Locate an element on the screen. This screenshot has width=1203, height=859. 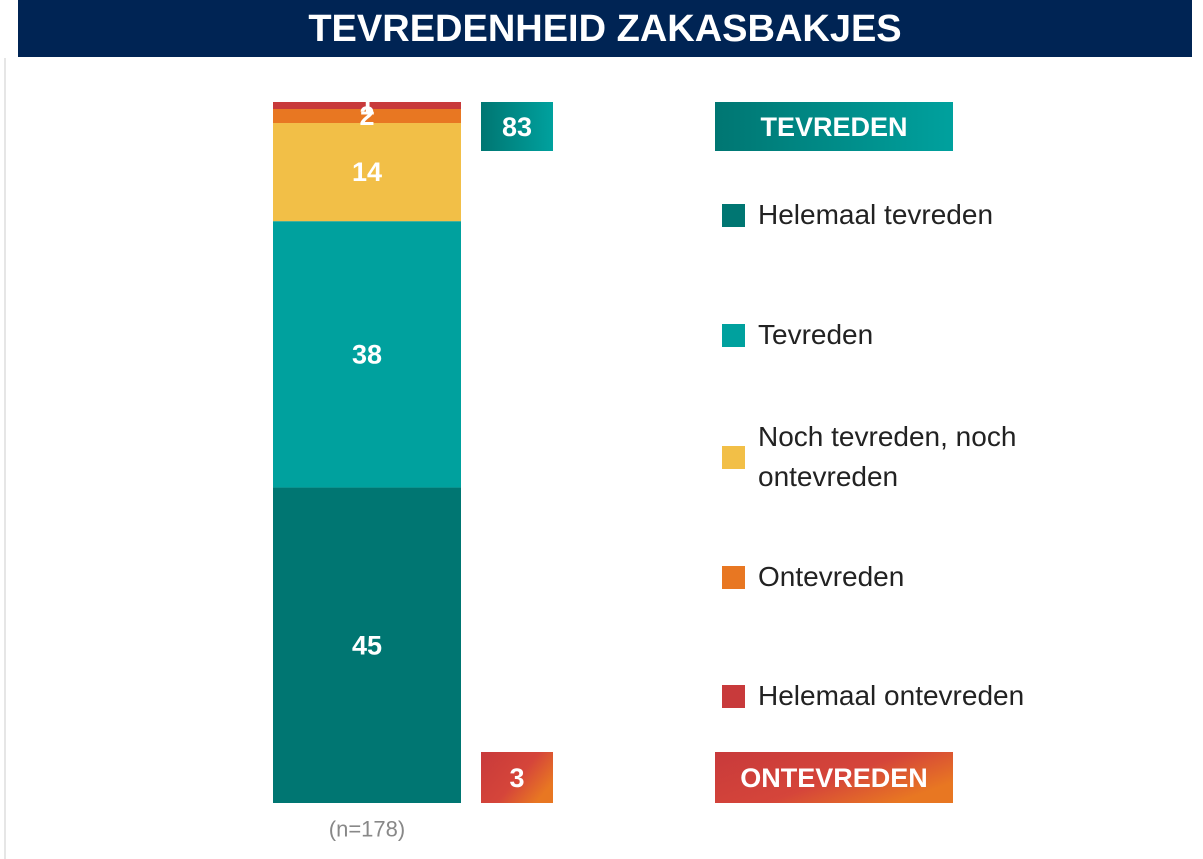
data-label: 38 is located at coordinates (367, 354).